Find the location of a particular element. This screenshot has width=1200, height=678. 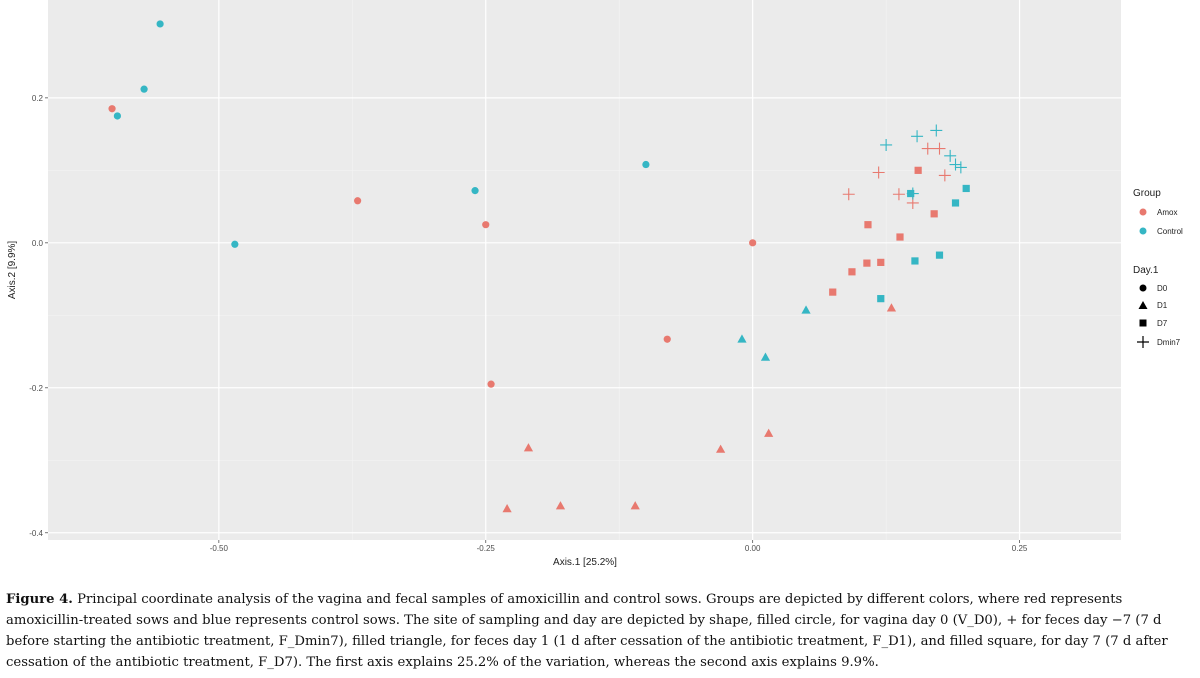

x-tick-label: 0.00 is located at coordinates (753, 548).